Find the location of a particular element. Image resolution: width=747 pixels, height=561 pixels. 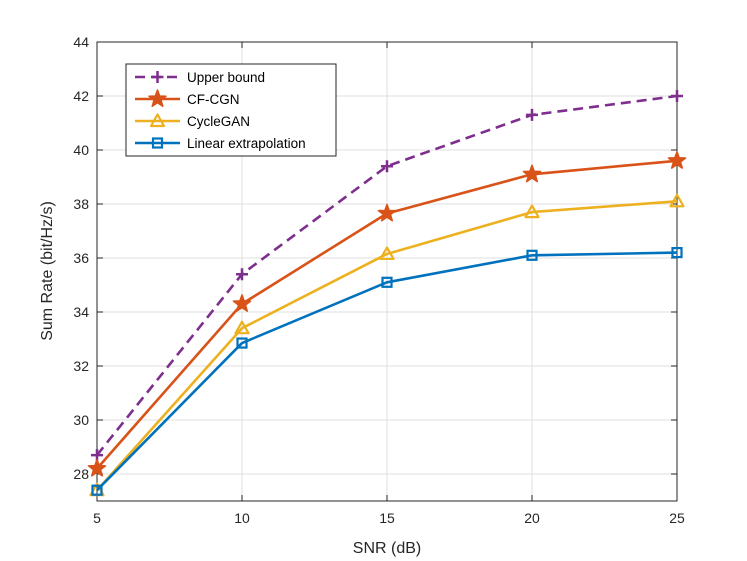

y-tick-label: 42 is located at coordinates (81, 96).